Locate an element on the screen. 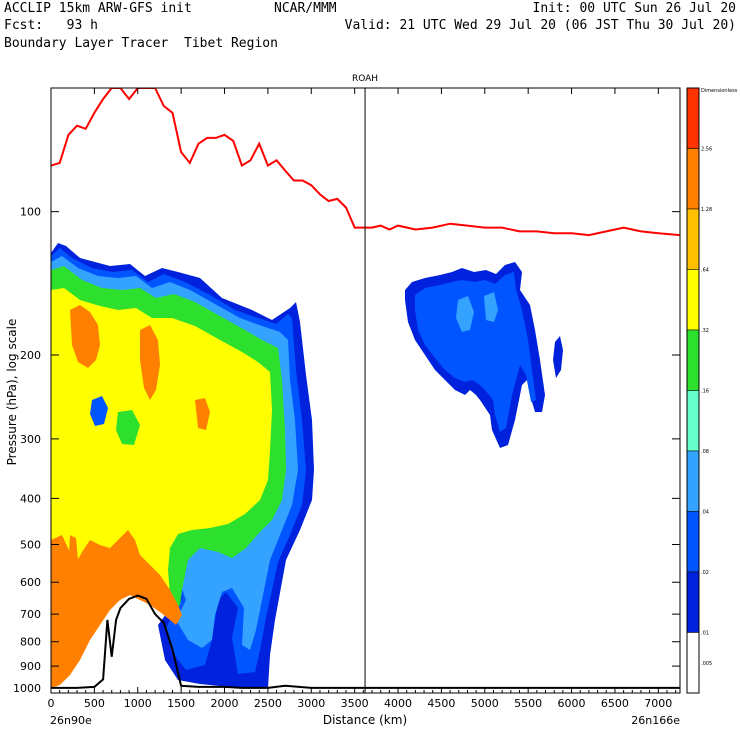  y-axis-label: Pressure (hPa), log scale is located at coordinates (12, 392).